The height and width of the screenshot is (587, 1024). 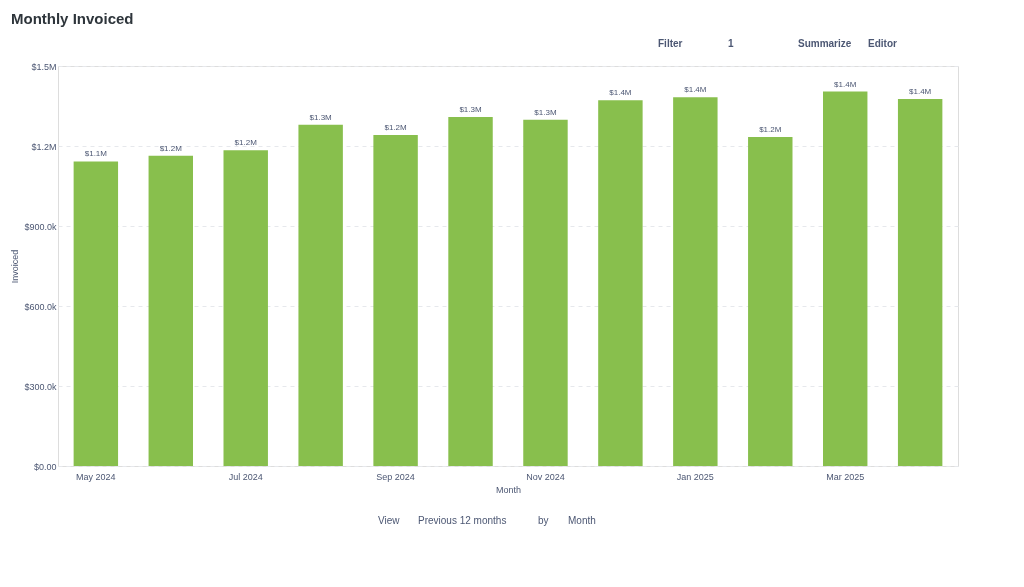 What do you see at coordinates (731, 43) in the screenshot?
I see `text: 1` at bounding box center [731, 43].